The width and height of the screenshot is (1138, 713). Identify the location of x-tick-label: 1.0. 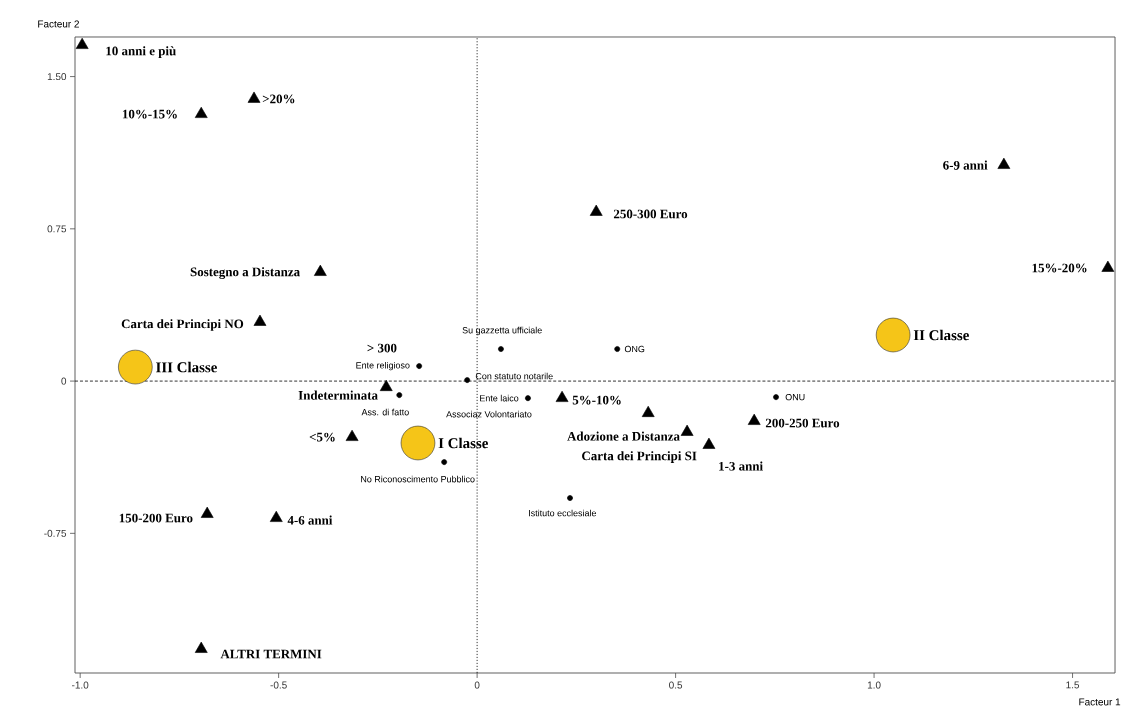
(874, 685).